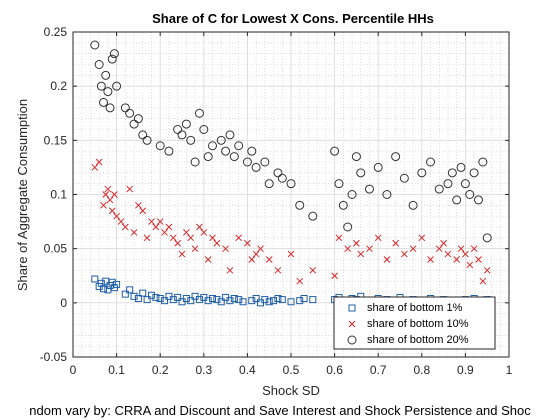 The height and width of the screenshot is (420, 560). I want to click on x-tick-label: 1, so click(509, 370).